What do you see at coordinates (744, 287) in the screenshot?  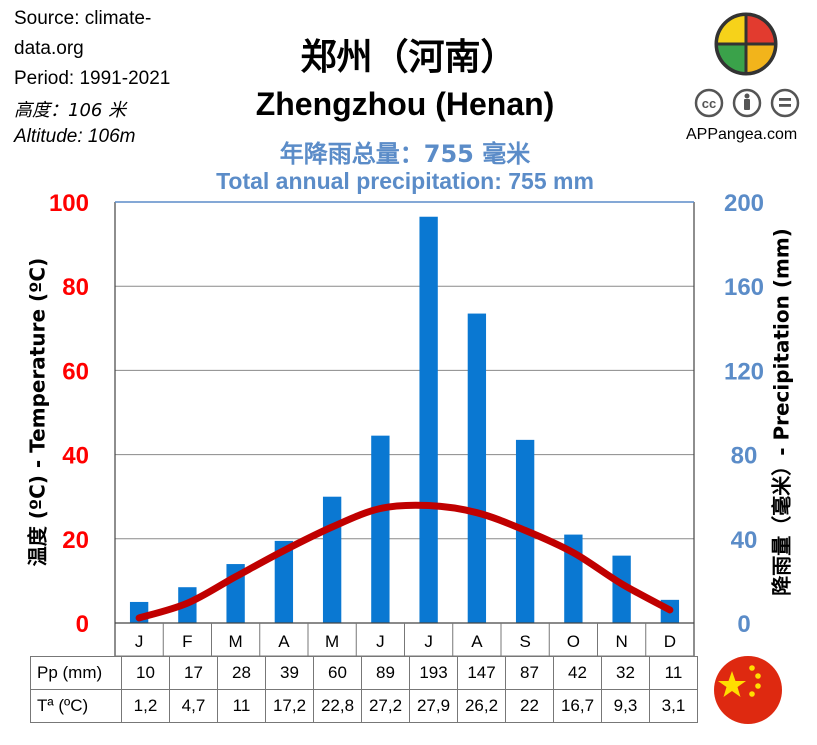 I see `y-tick-label-right: 160` at bounding box center [744, 287].